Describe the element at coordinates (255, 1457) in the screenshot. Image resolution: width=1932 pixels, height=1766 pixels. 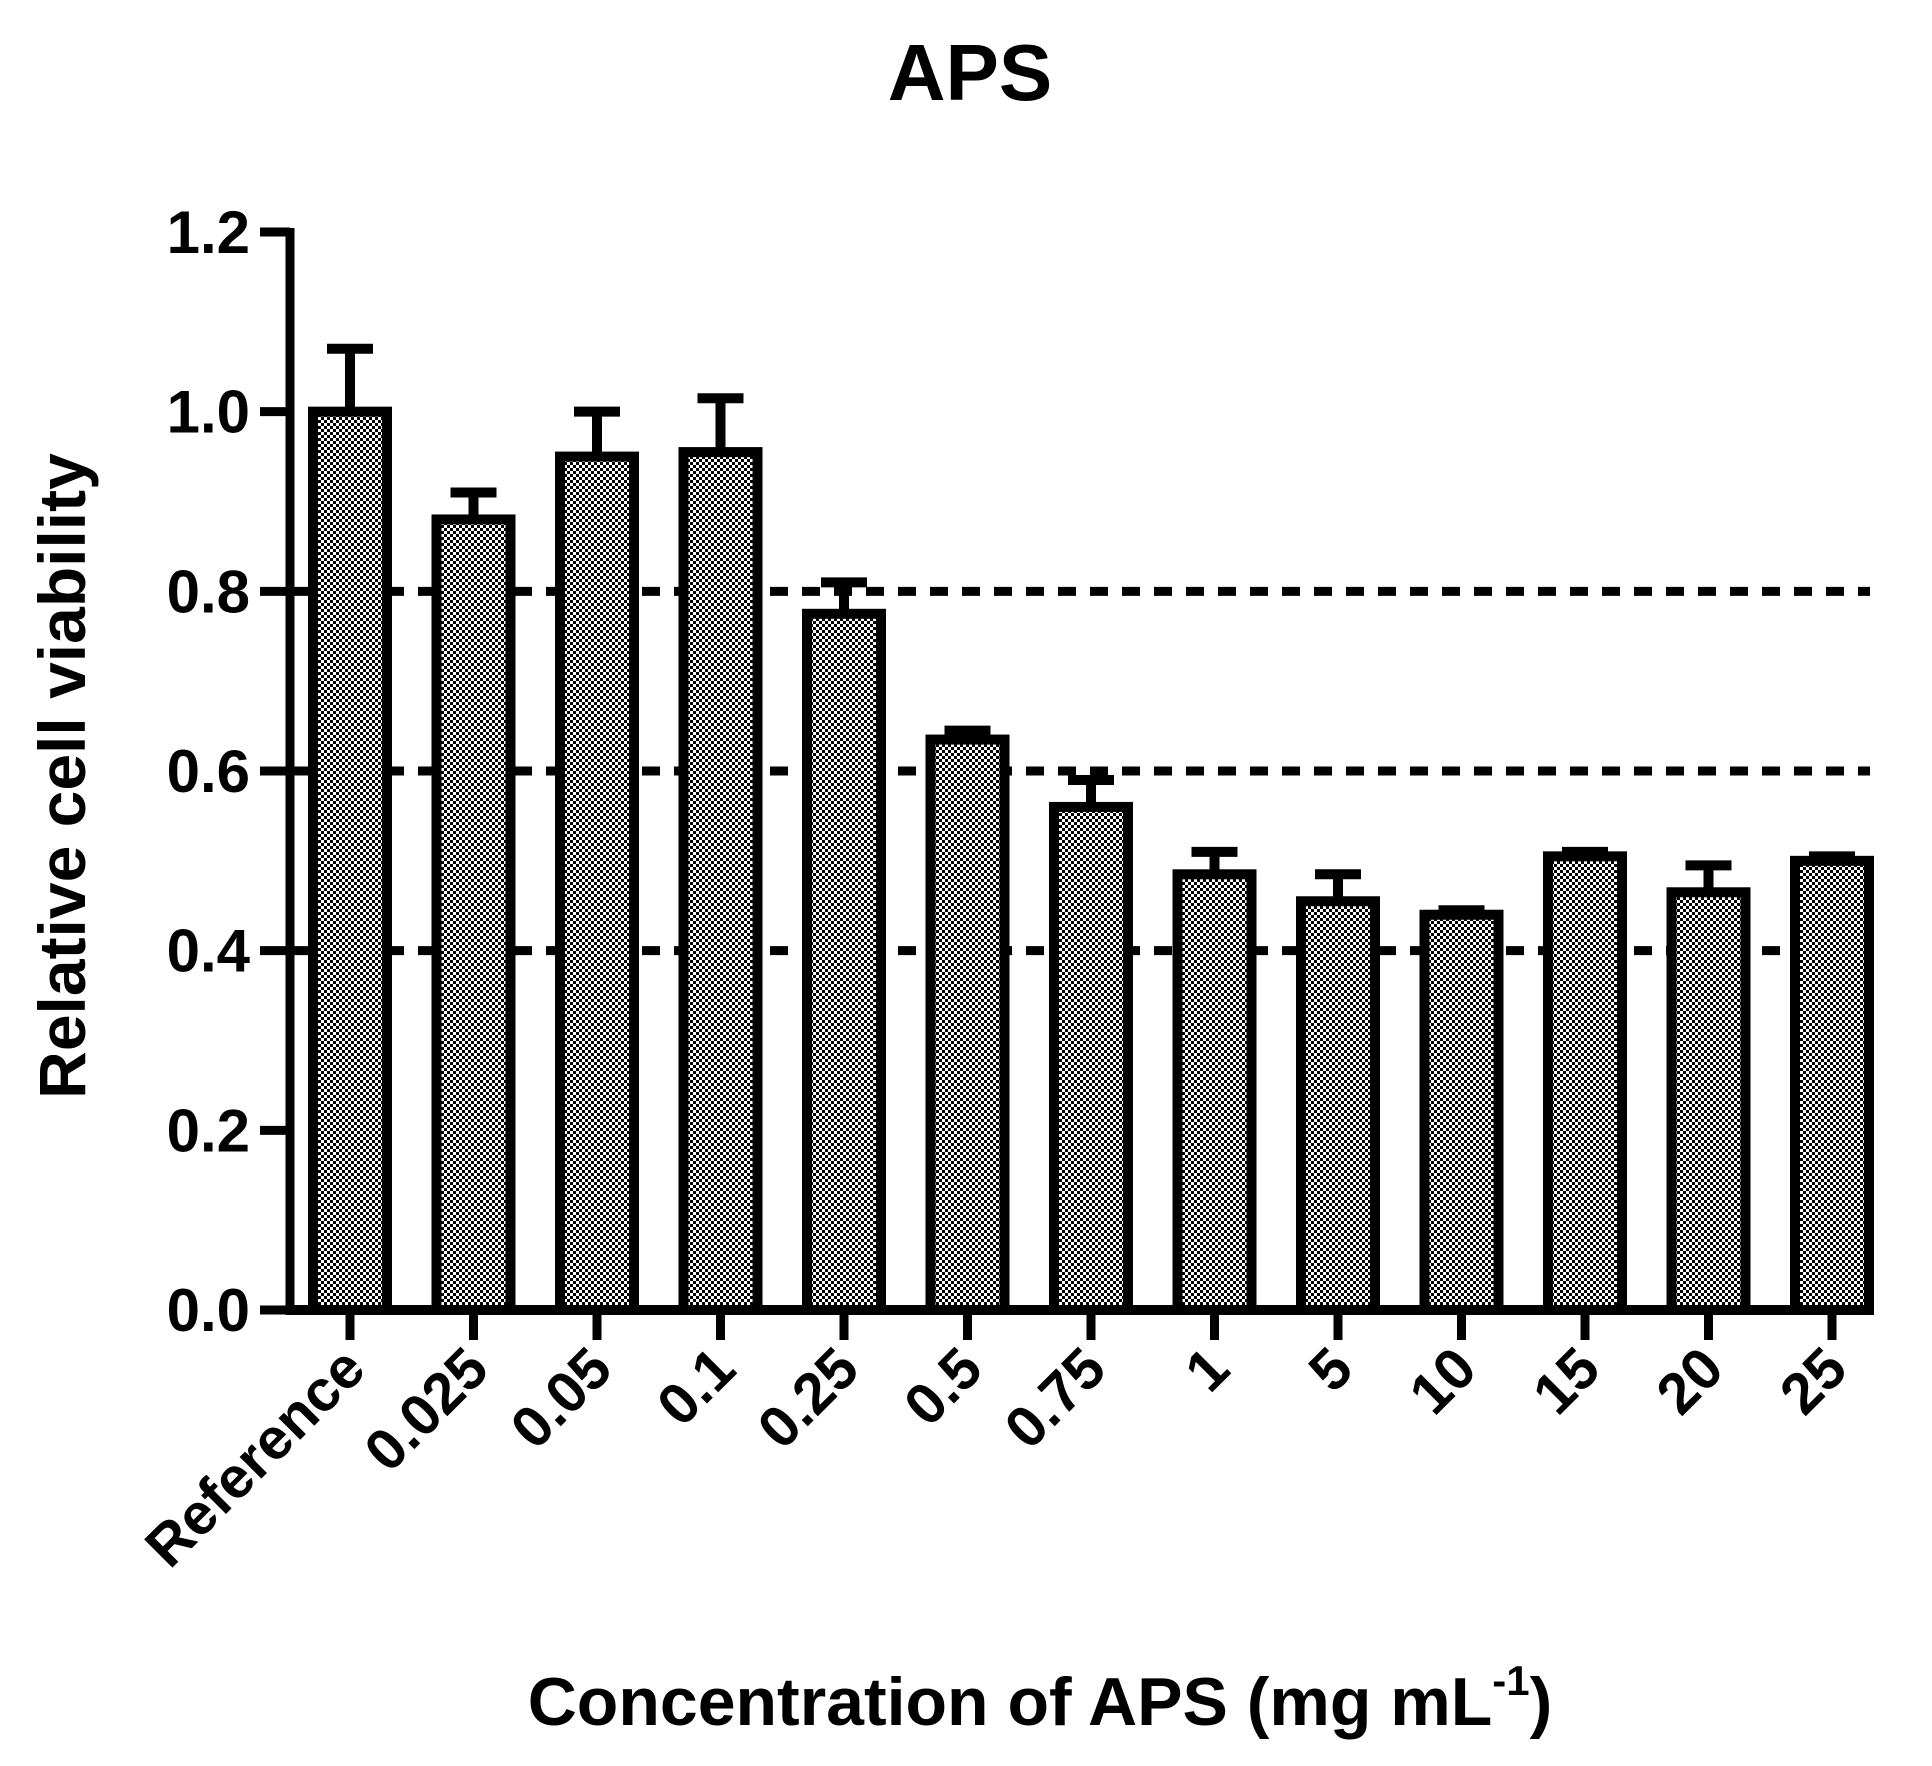
I see `x-tick-label-0: Reference` at that location.